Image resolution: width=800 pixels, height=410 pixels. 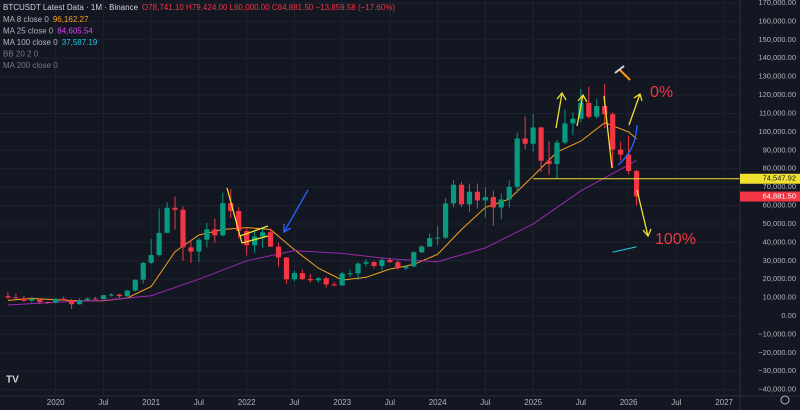 What do you see at coordinates (779, 223) in the screenshot?
I see `y-tick-label: 50,000.00` at bounding box center [779, 223].